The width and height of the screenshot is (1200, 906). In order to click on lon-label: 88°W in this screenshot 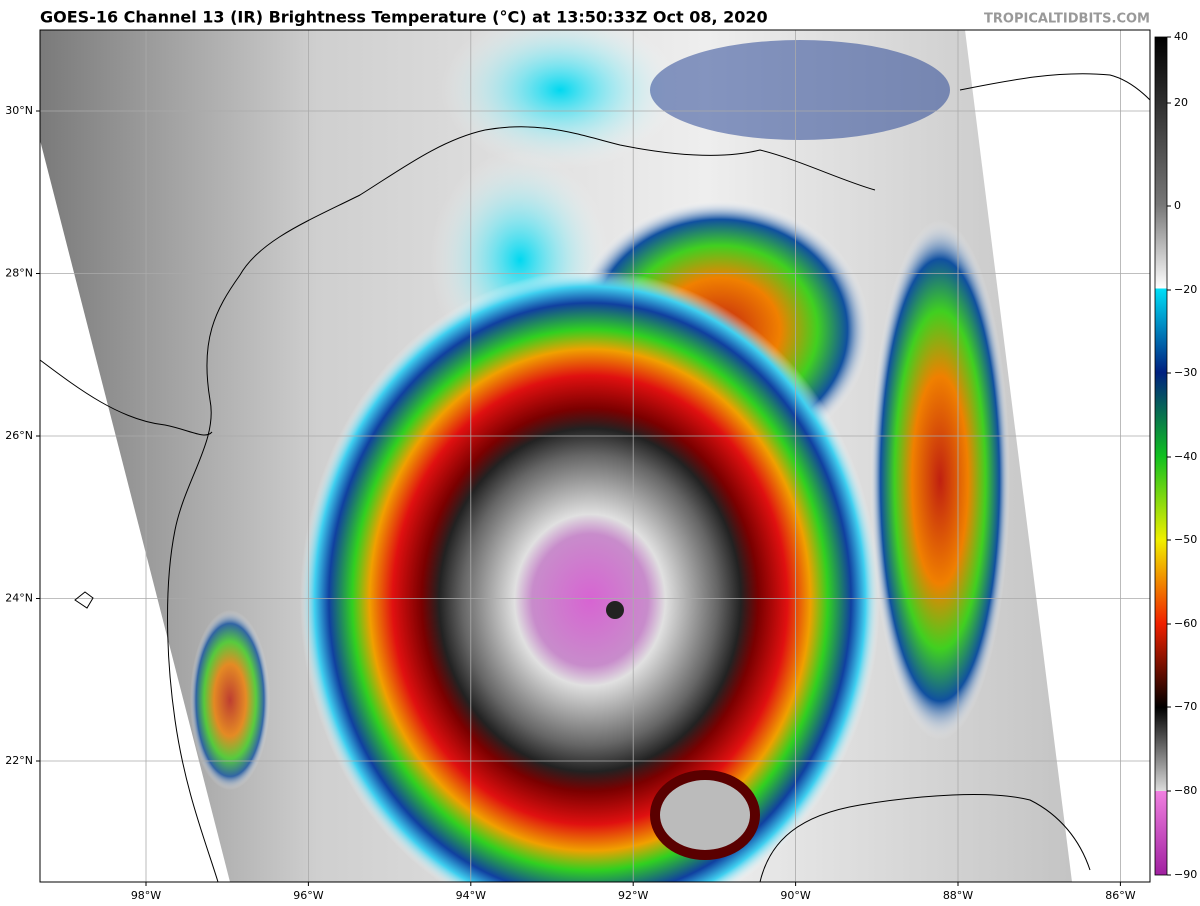, I will do `click(958, 895)`.